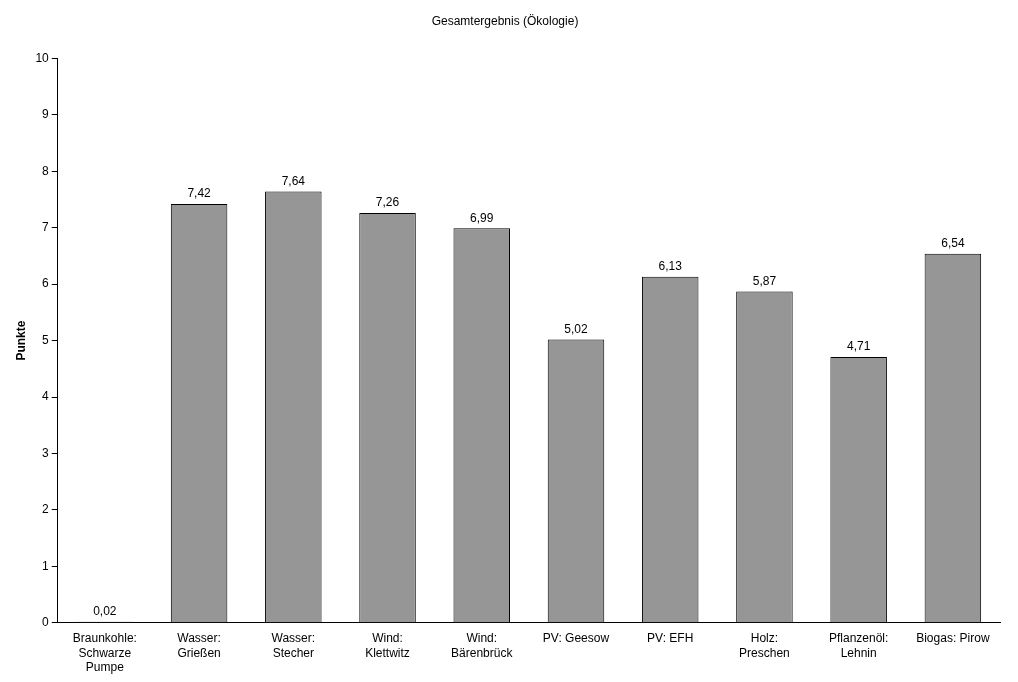 The height and width of the screenshot is (682, 1018). I want to click on y-tick-label: 2, so click(46, 509).